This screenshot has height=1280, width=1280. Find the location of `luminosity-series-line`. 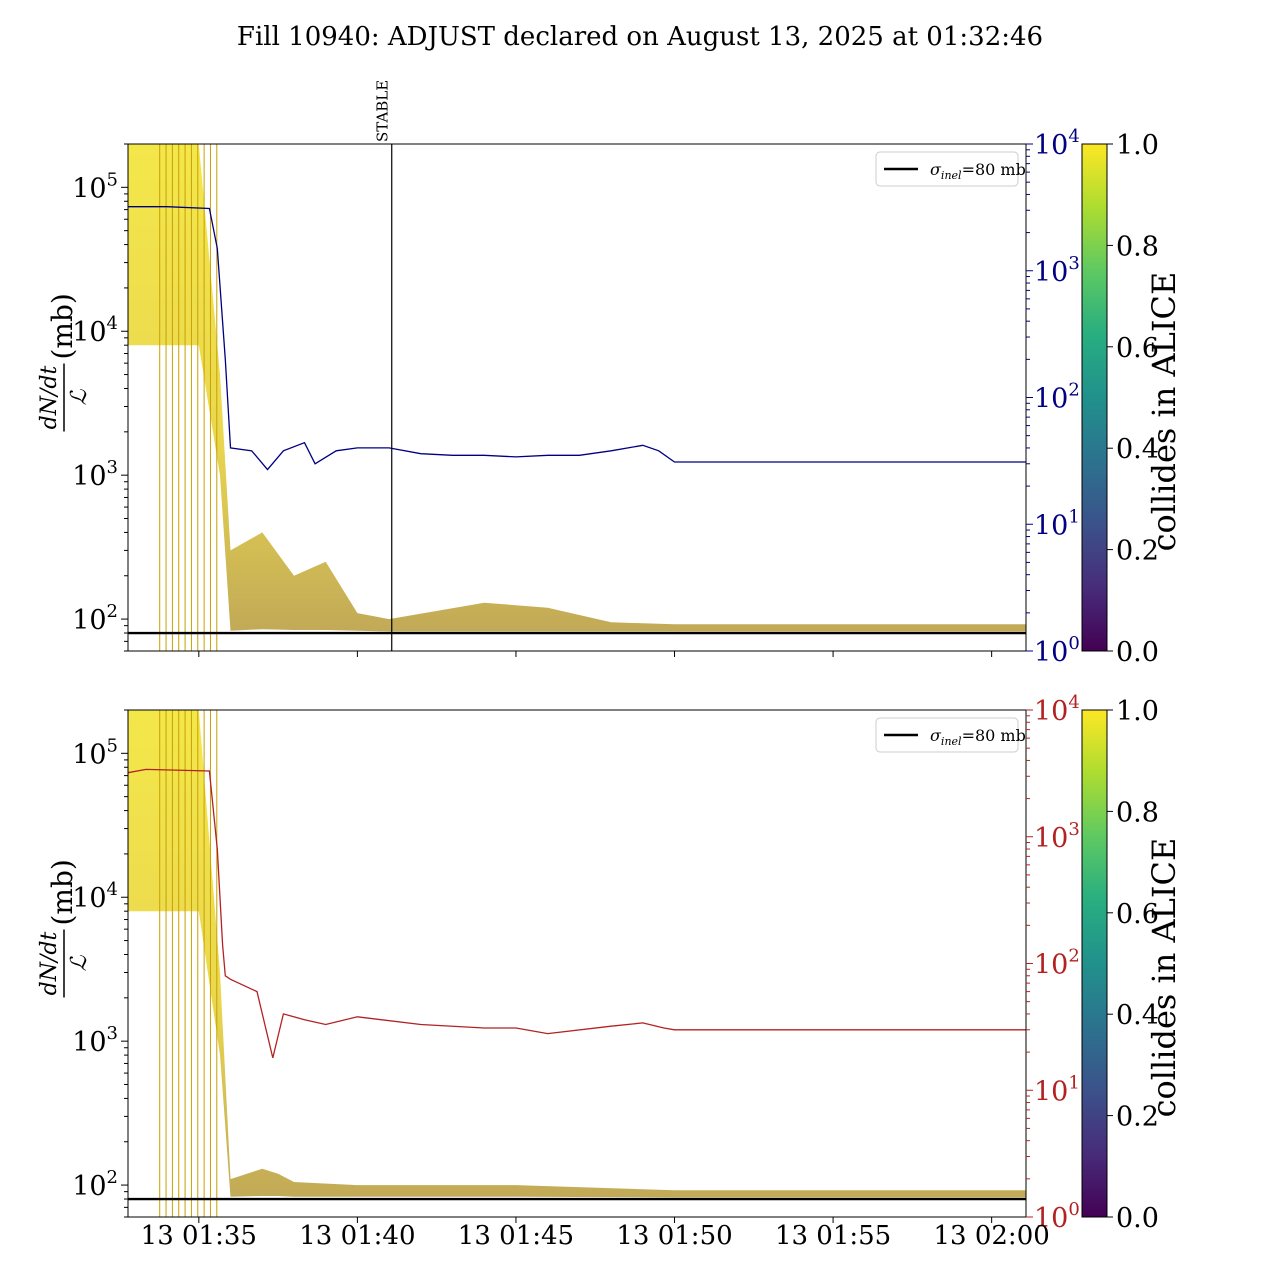

luminosity-series-line is located at coordinates (577, 338).